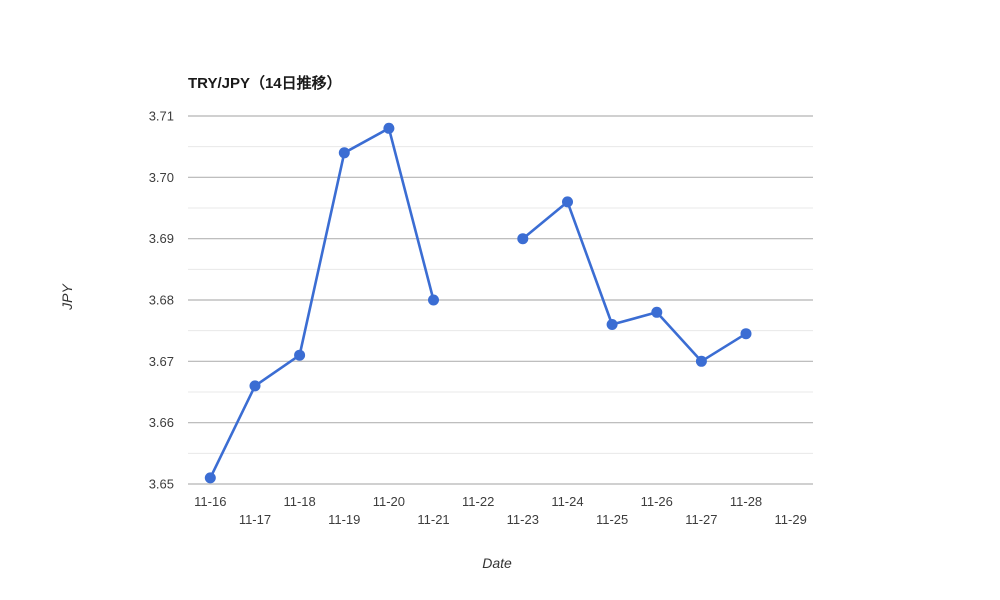  I want to click on y-axis-tick-labels: 3.65 3.66 3.67 3.68 3.69 3.70 3.71, so click(161, 300).